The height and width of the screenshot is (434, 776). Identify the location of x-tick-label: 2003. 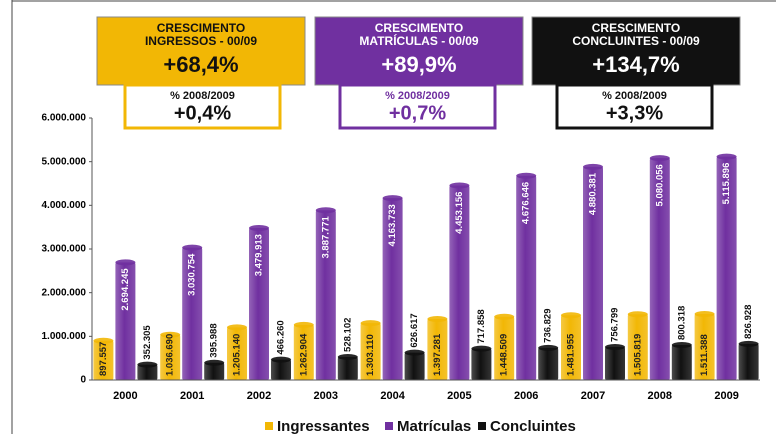
(326, 396).